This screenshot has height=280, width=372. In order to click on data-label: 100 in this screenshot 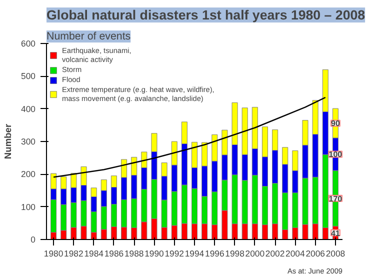, I will do `click(335, 155)`.